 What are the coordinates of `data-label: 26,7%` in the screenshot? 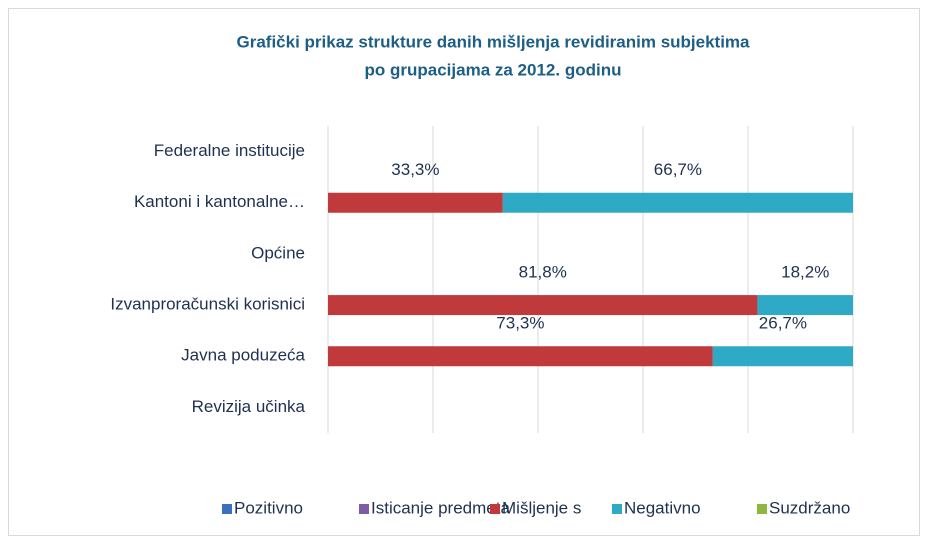 It's located at (783, 323).